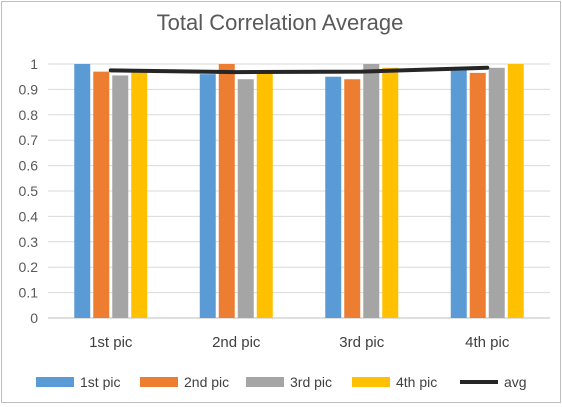  I want to click on y-tick-label: 0.8, so click(29, 115).